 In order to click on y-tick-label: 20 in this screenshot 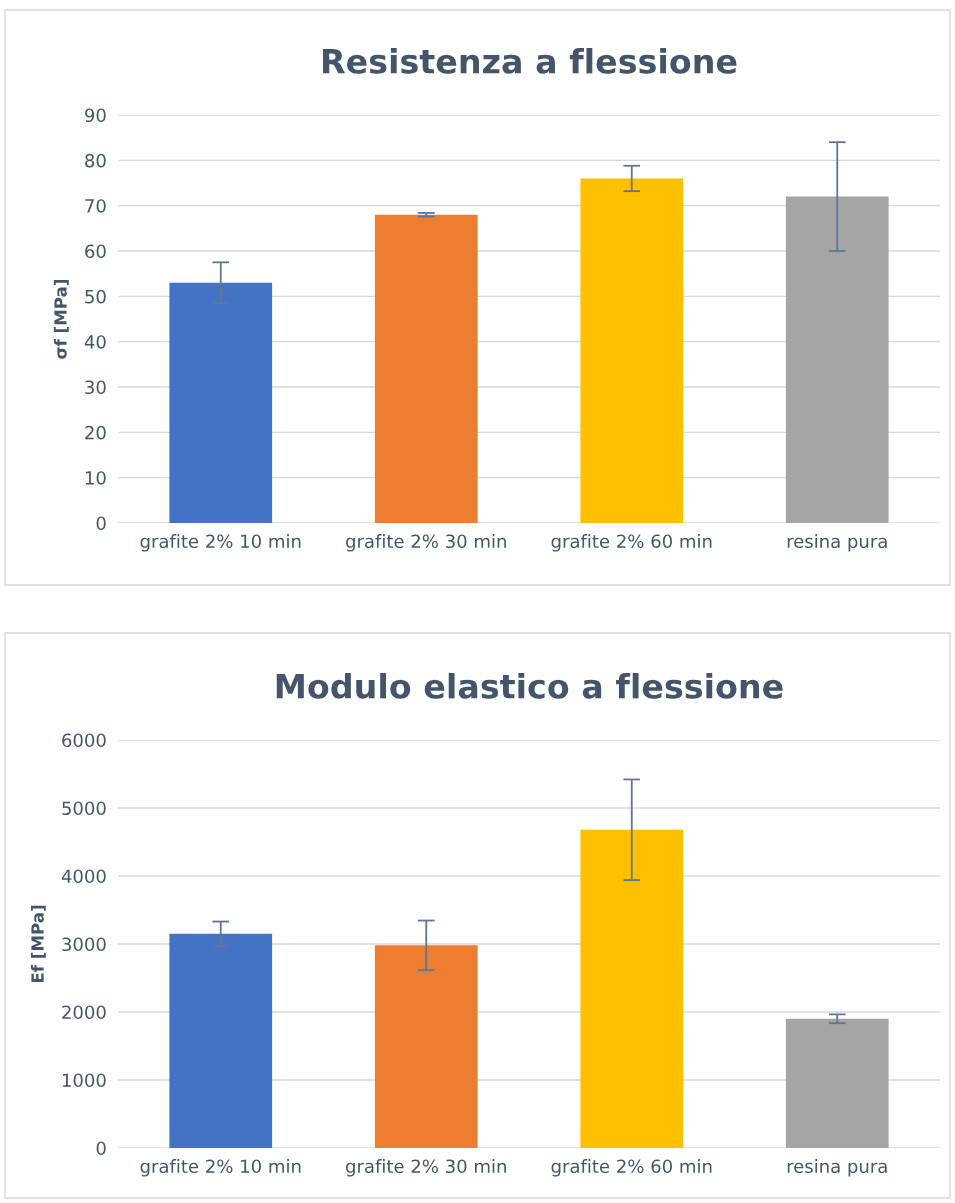, I will do `click(95, 432)`.